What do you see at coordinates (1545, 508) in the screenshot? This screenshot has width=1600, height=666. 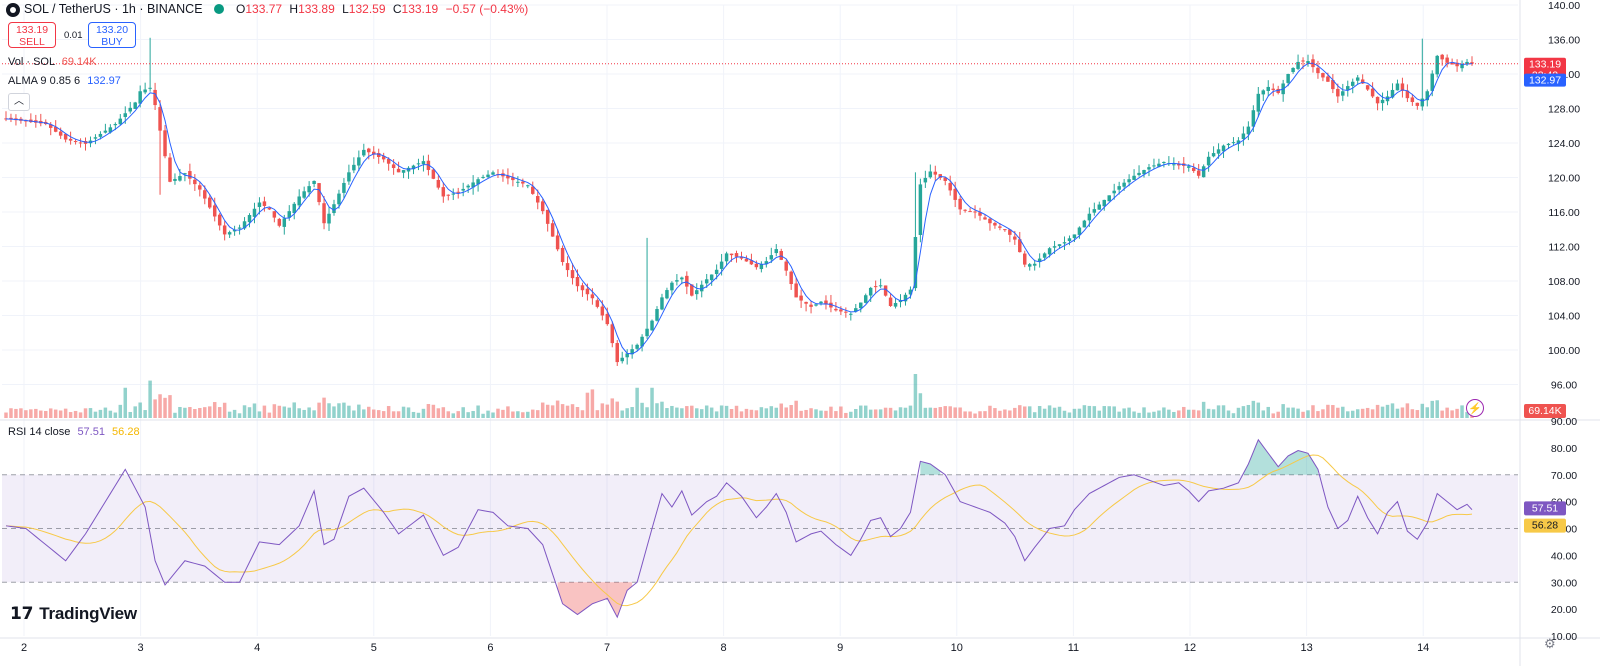 I see `rsi-badge: 57.51` at bounding box center [1545, 508].